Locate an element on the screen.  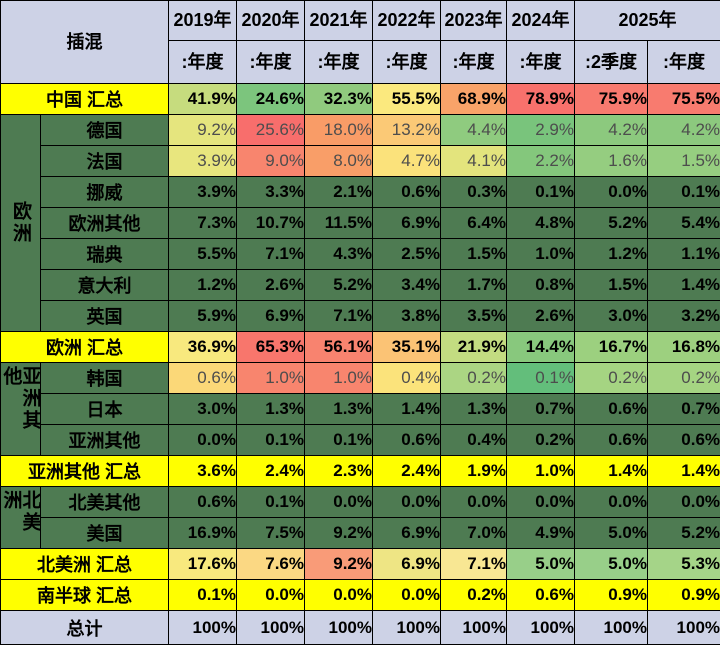
data-cell: 0.9% is located at coordinates (683, 595).